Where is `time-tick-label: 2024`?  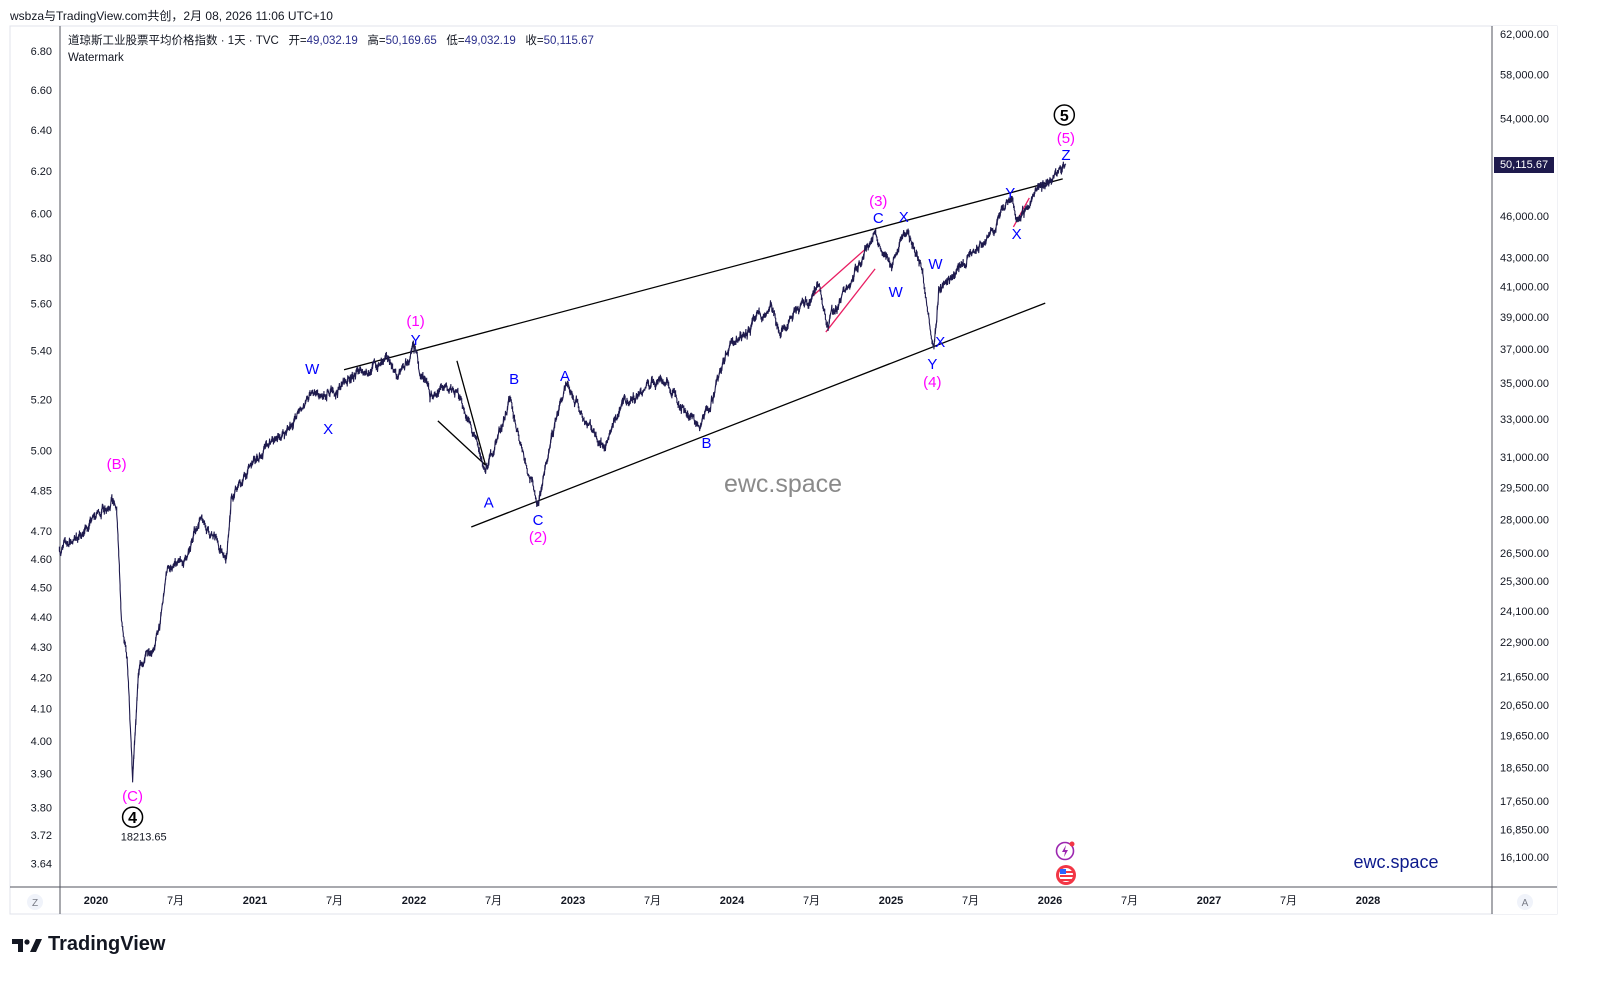 time-tick-label: 2024 is located at coordinates (732, 901).